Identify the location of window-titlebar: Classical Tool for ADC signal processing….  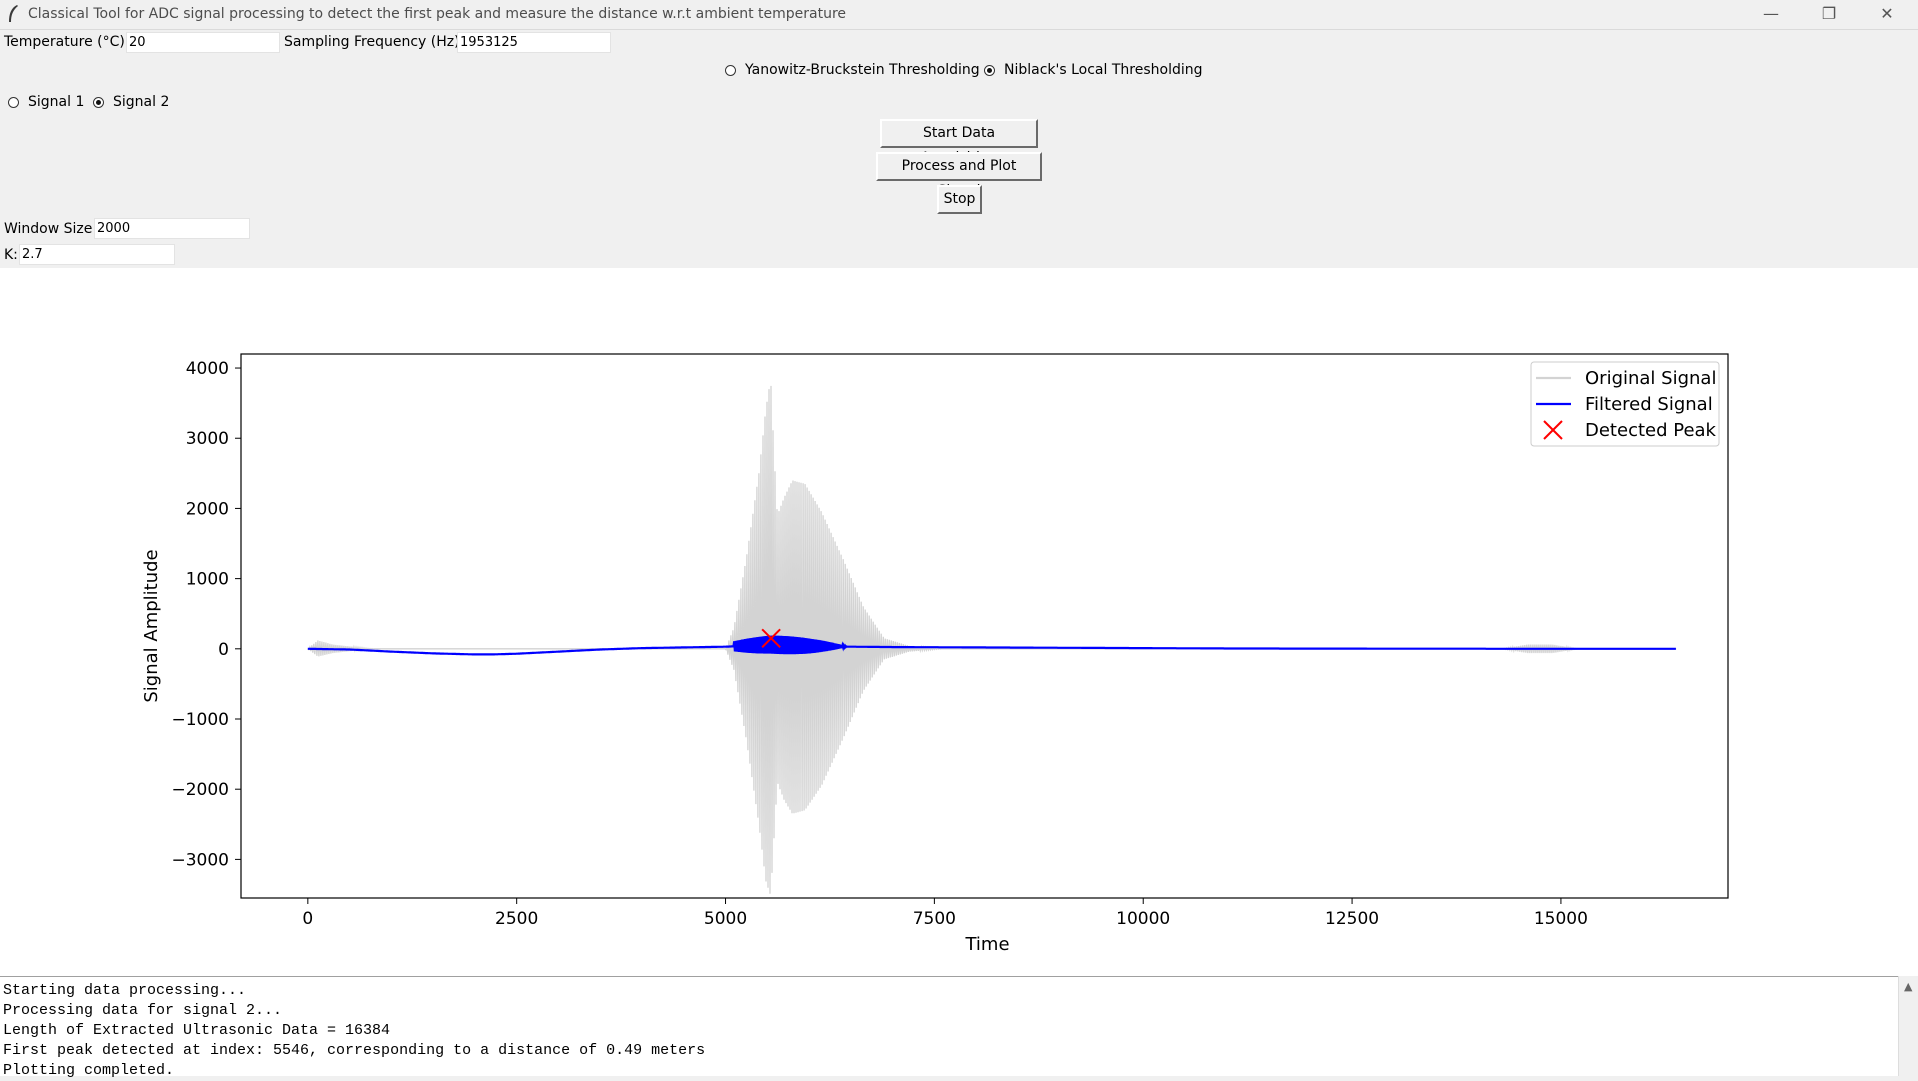
(959, 15).